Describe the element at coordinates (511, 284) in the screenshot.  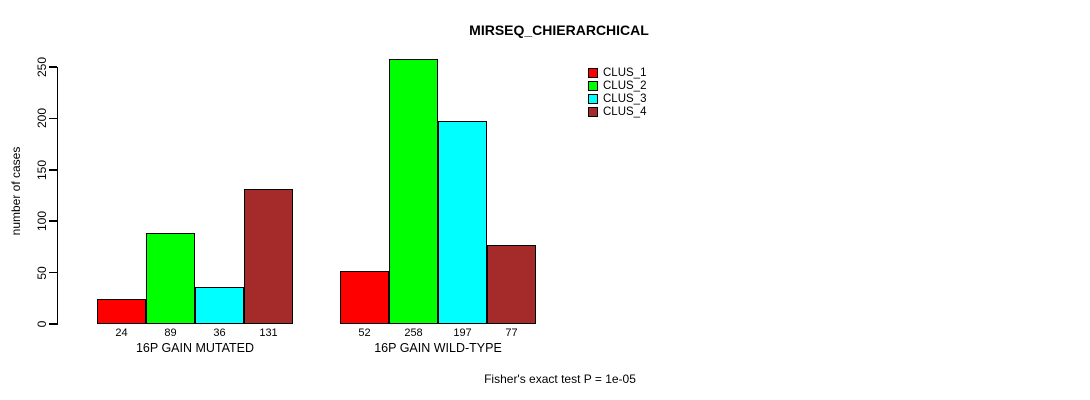
I see `bar-clus_4-group2` at that location.